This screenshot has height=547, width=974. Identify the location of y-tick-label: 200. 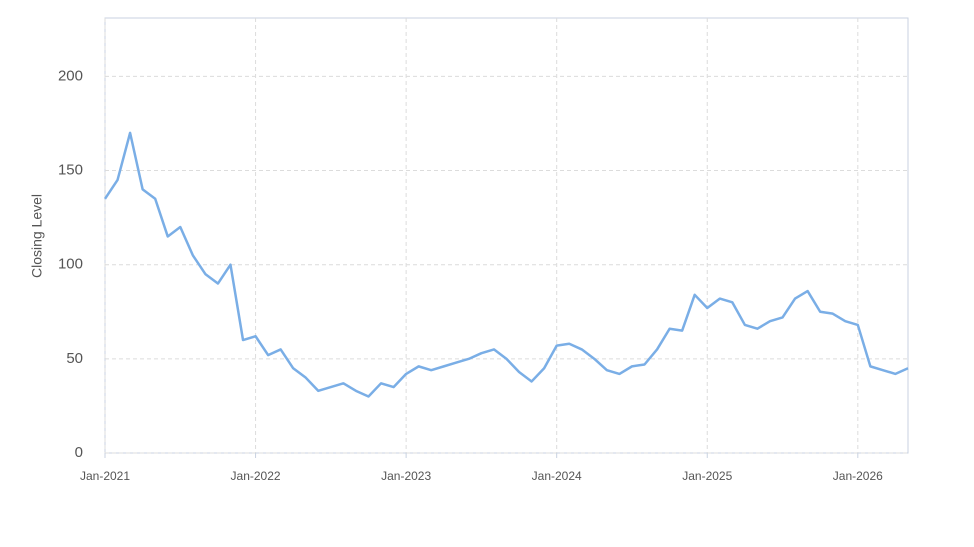
(70, 75).